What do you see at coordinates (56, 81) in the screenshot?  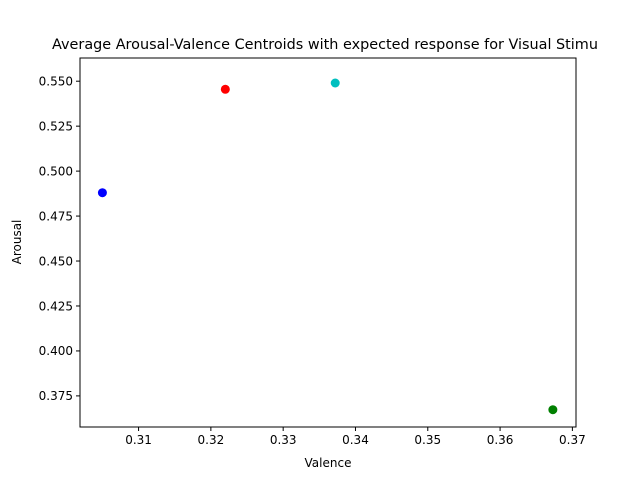 I see `y-tick-label: 0.550` at bounding box center [56, 81].